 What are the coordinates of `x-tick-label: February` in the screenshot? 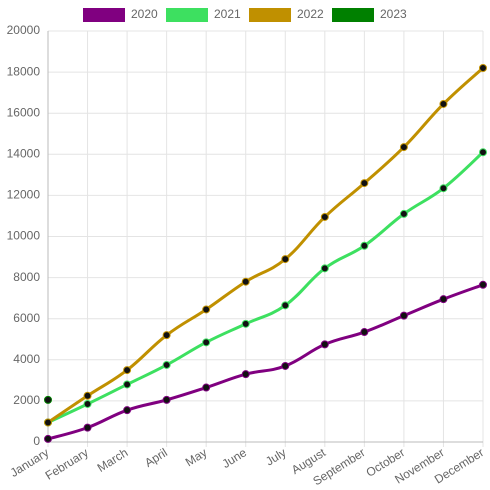 It's located at (67, 463).